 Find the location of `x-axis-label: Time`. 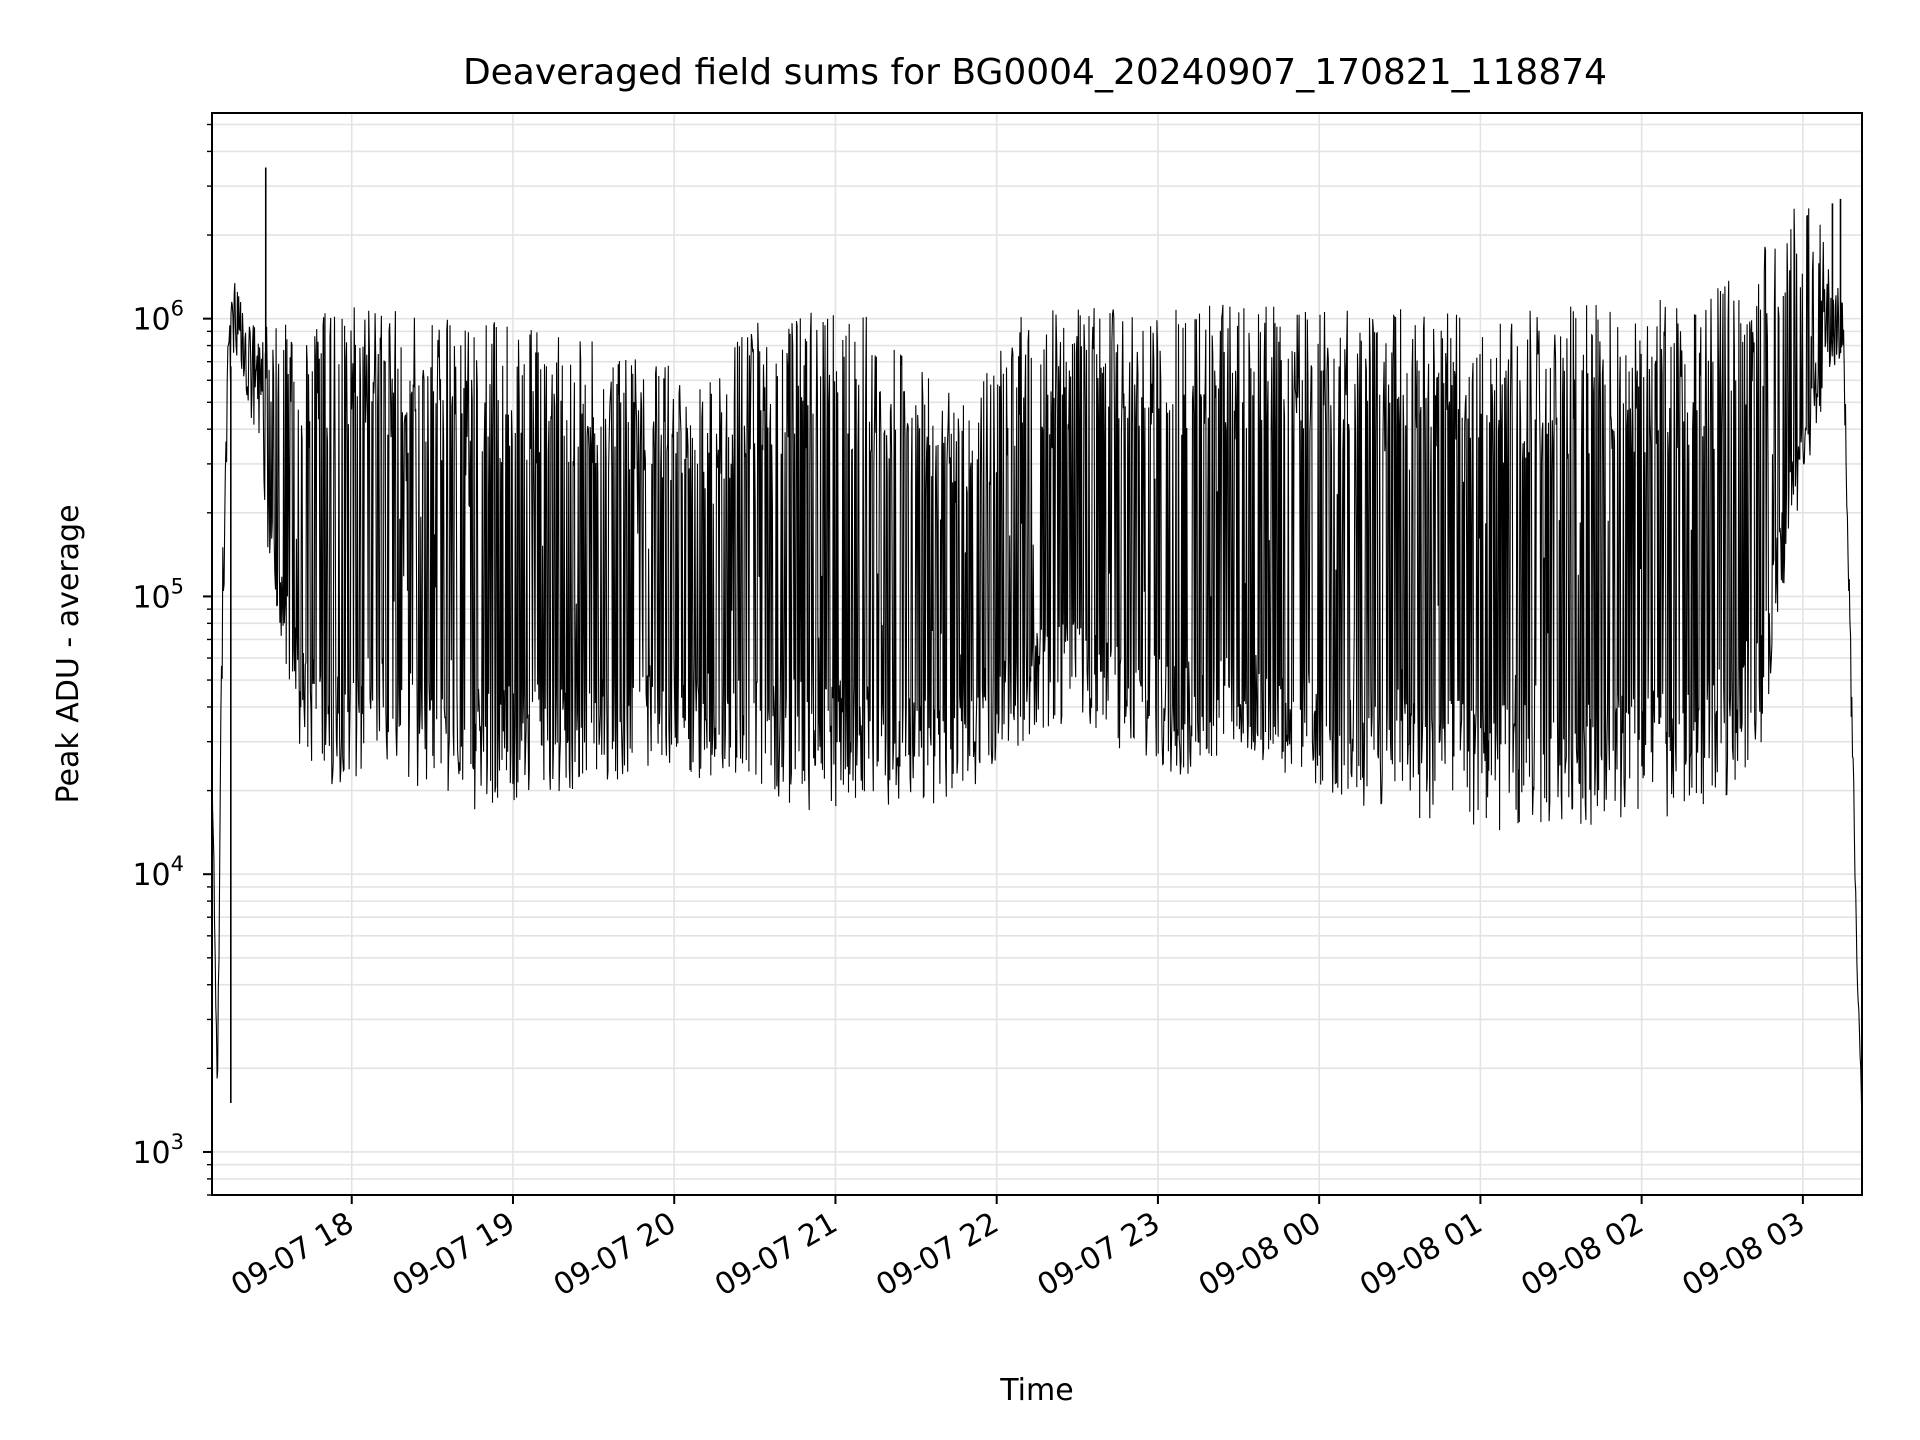

x-axis-label: Time is located at coordinates (1036, 1390).